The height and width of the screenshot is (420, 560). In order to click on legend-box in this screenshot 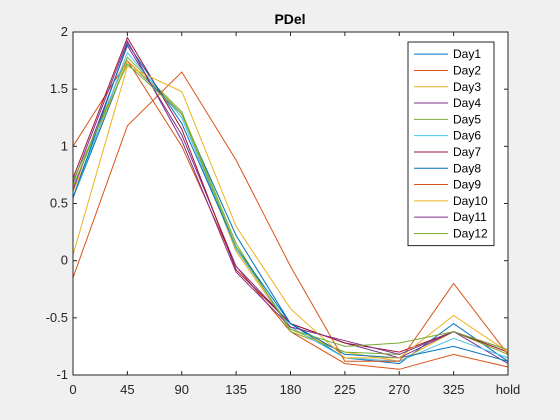, I will do `click(451, 144)`.